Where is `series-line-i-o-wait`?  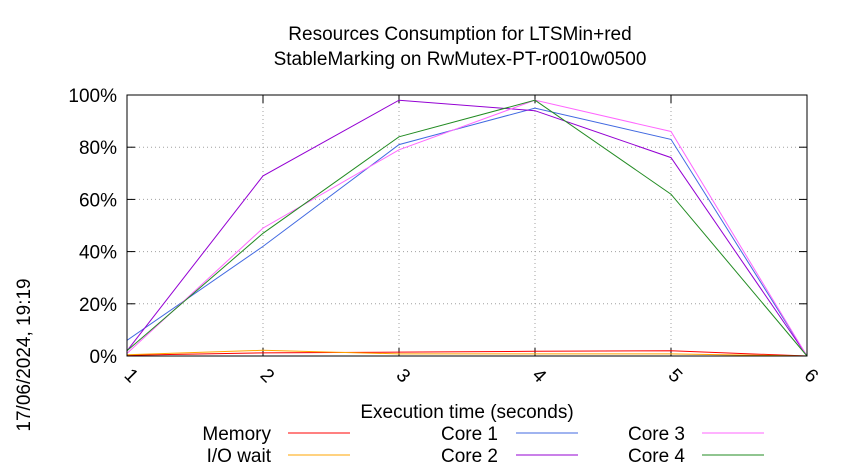 series-line-i-o-wait is located at coordinates (467, 353).